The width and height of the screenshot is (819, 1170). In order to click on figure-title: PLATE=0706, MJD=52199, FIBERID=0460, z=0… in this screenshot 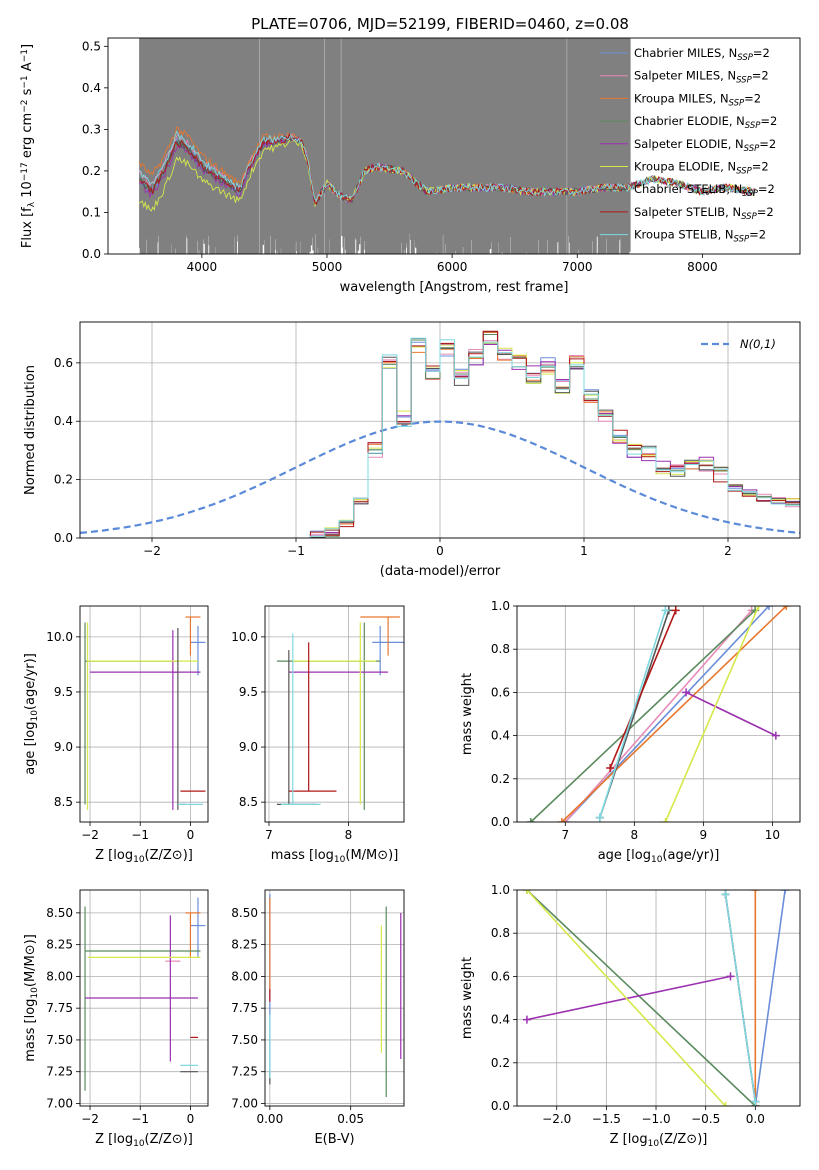, I will do `click(440, 24)`.